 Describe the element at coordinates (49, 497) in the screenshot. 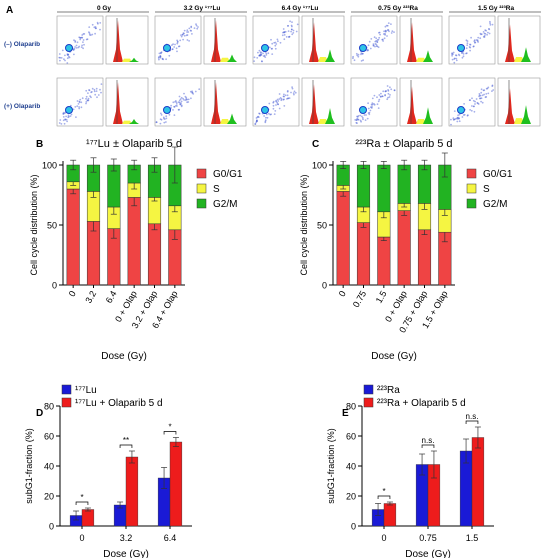

I see `y-tick-label: 20` at that location.